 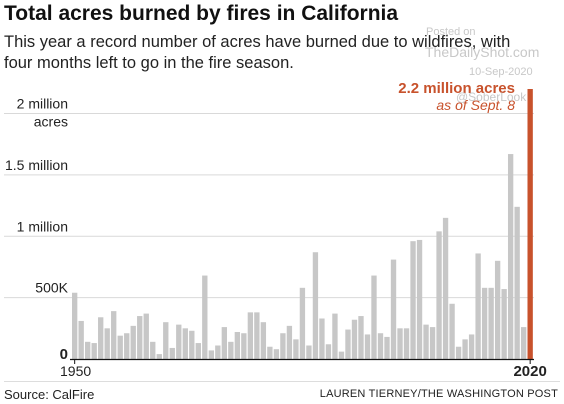 I want to click on y-tick-label: 2 million, so click(x=42, y=104).